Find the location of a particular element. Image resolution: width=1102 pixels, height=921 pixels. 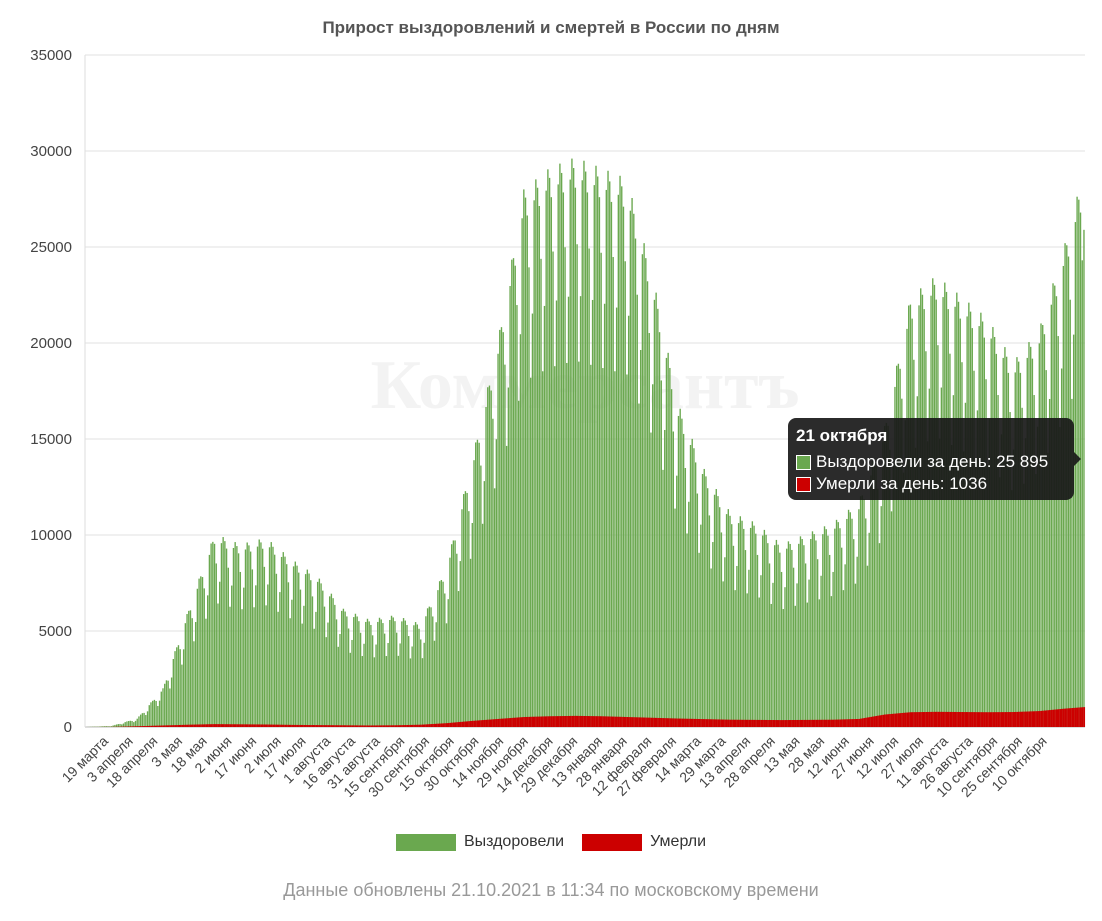

legend-item-recovered: Выздоровели is located at coordinates (479, 842).